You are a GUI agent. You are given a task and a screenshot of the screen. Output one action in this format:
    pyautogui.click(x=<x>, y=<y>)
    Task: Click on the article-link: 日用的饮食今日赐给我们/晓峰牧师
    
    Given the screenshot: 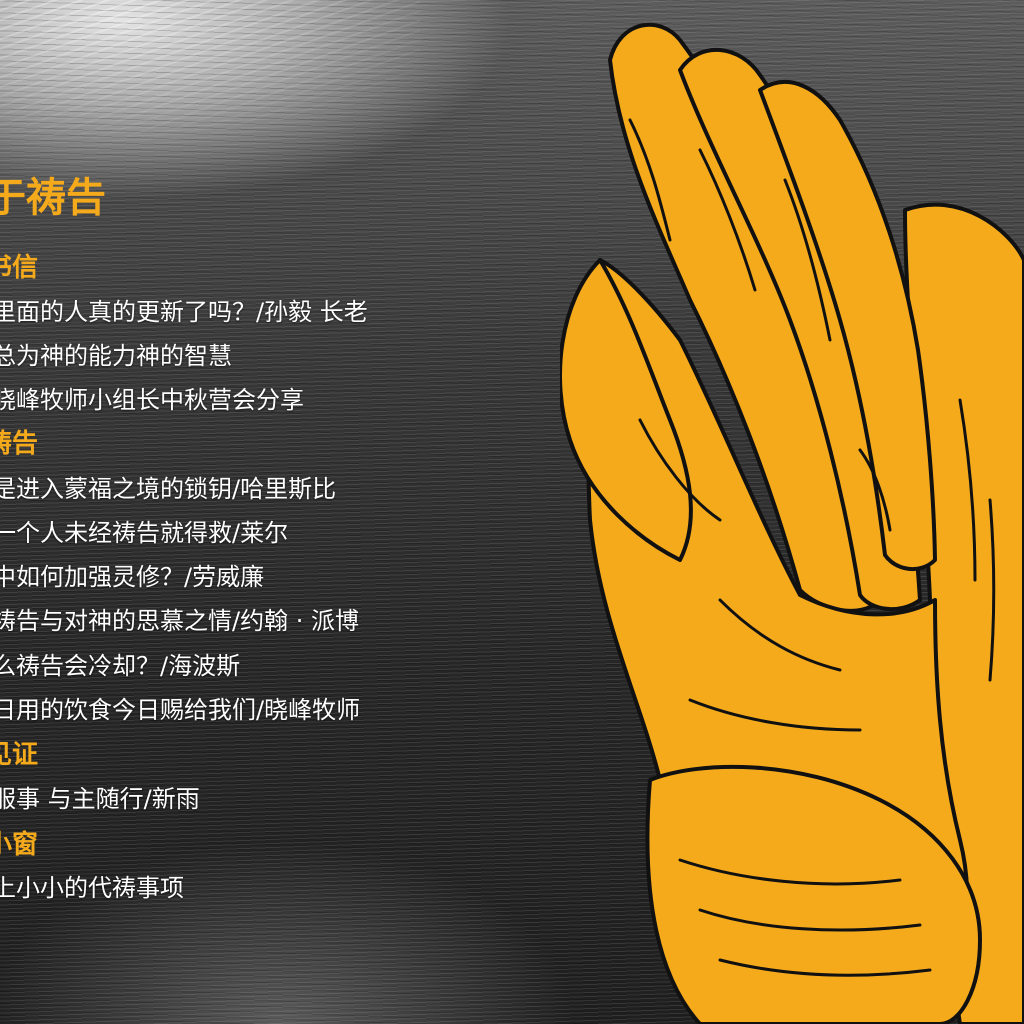 What is the action you would take?
    pyautogui.click(x=180, y=710)
    